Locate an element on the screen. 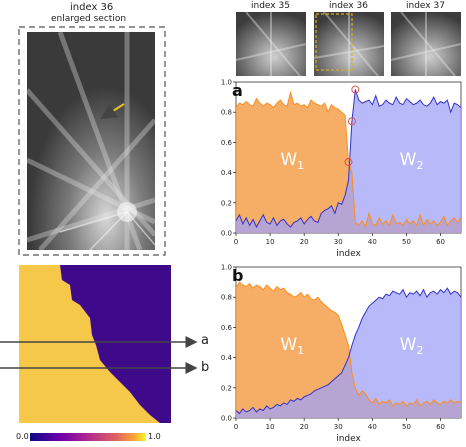  colorbar is located at coordinates (88, 437).